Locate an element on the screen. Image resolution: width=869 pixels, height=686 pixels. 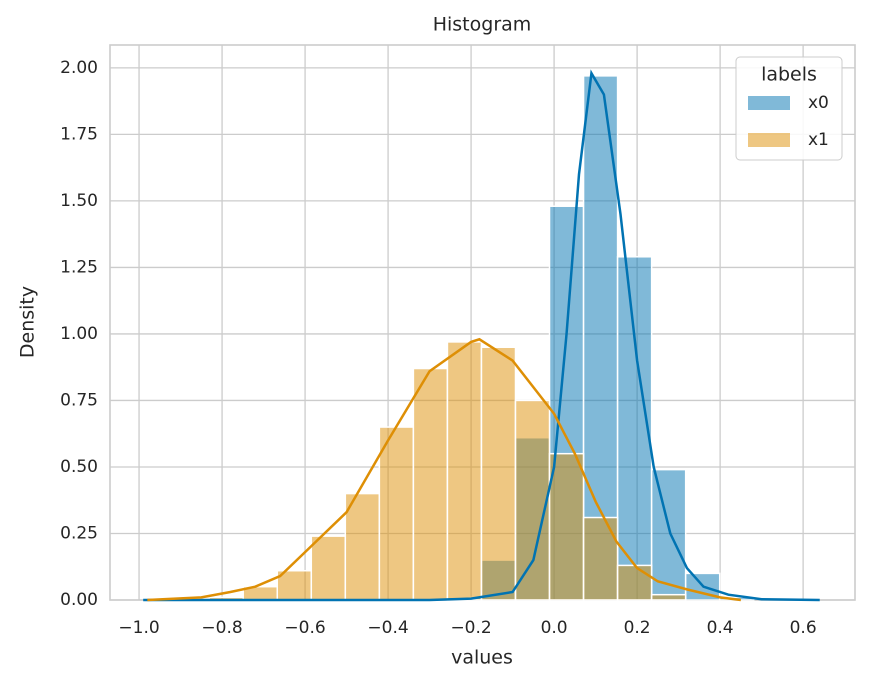
legend-title: labels is located at coordinates (789, 75).